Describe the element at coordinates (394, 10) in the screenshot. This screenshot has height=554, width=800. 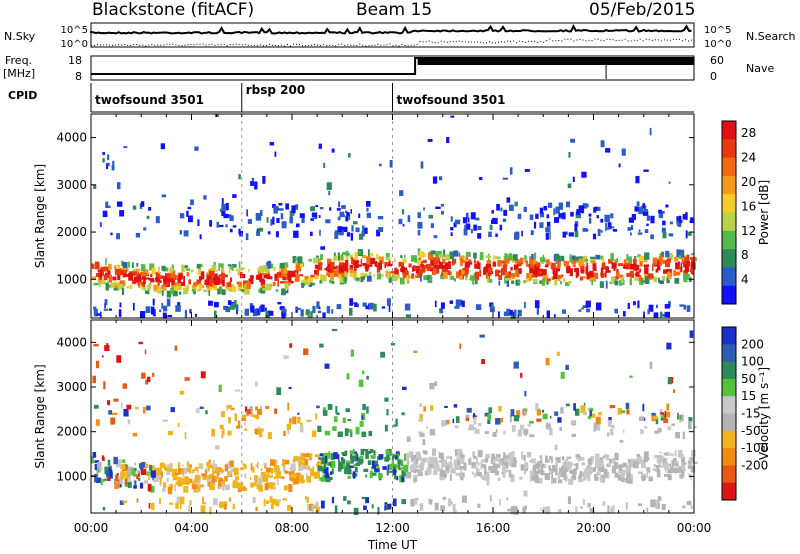
I see `beam-label: Beam 15` at that location.